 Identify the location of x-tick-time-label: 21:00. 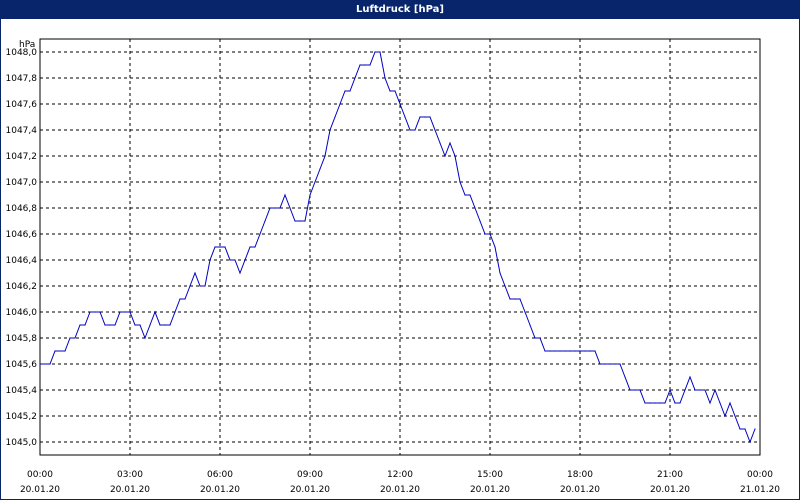
(670, 475).